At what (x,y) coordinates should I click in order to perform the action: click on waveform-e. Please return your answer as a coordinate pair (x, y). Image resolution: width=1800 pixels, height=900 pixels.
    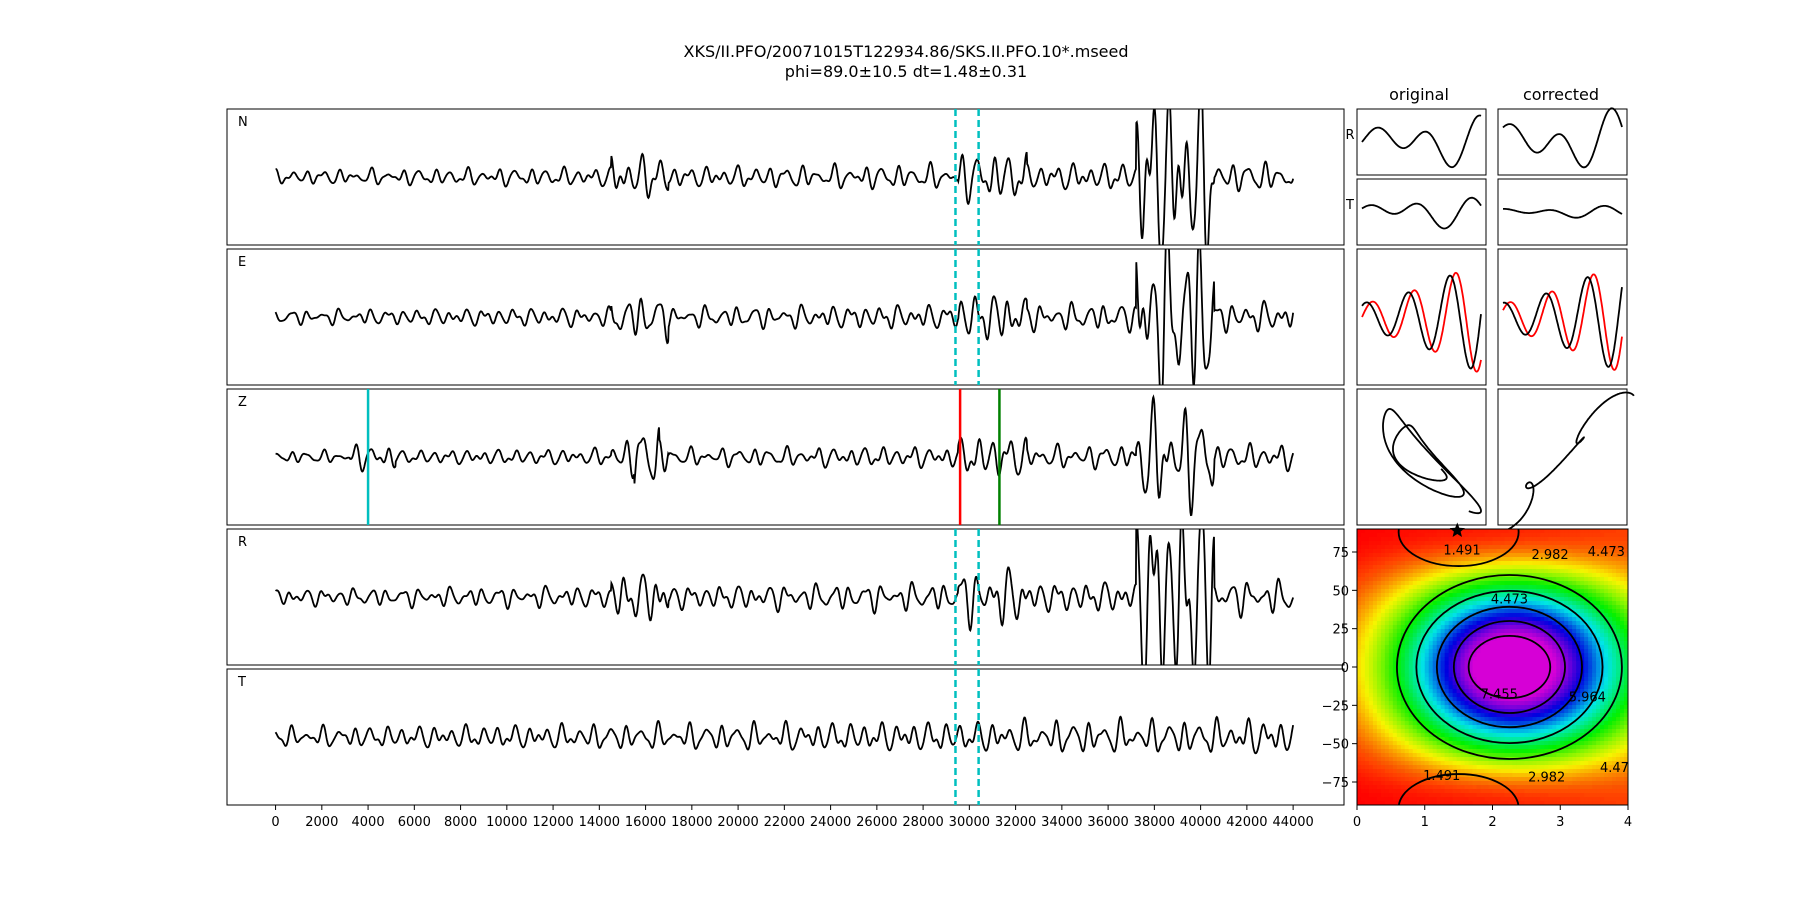
    Looking at the image, I should click on (784, 317).